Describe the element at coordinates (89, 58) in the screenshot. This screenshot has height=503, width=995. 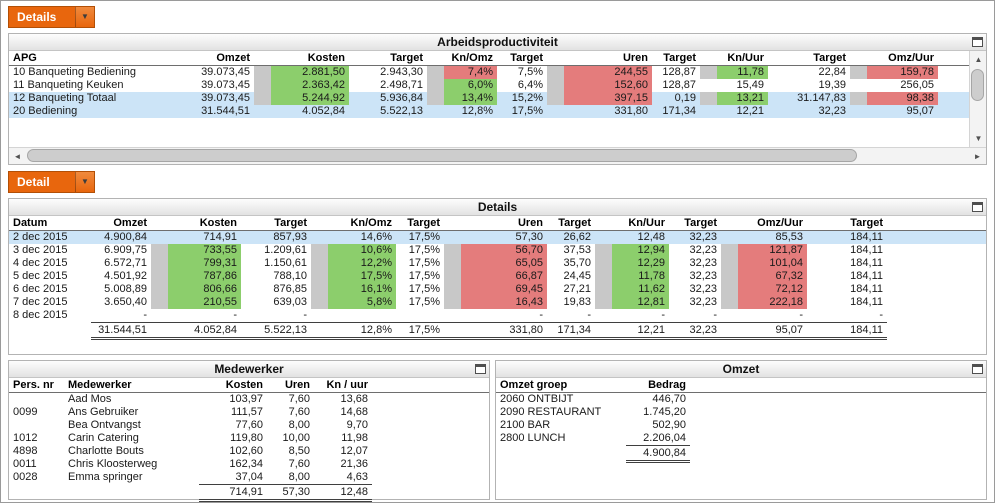
I see `column-header: APG` at that location.